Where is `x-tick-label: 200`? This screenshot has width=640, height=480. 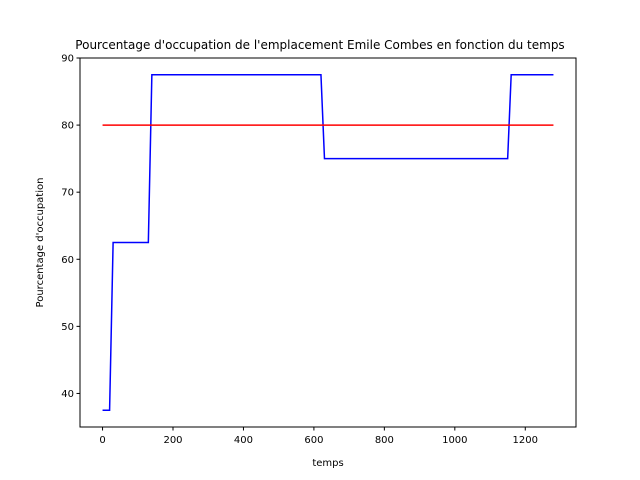
x-tick-label: 200 is located at coordinates (172, 440).